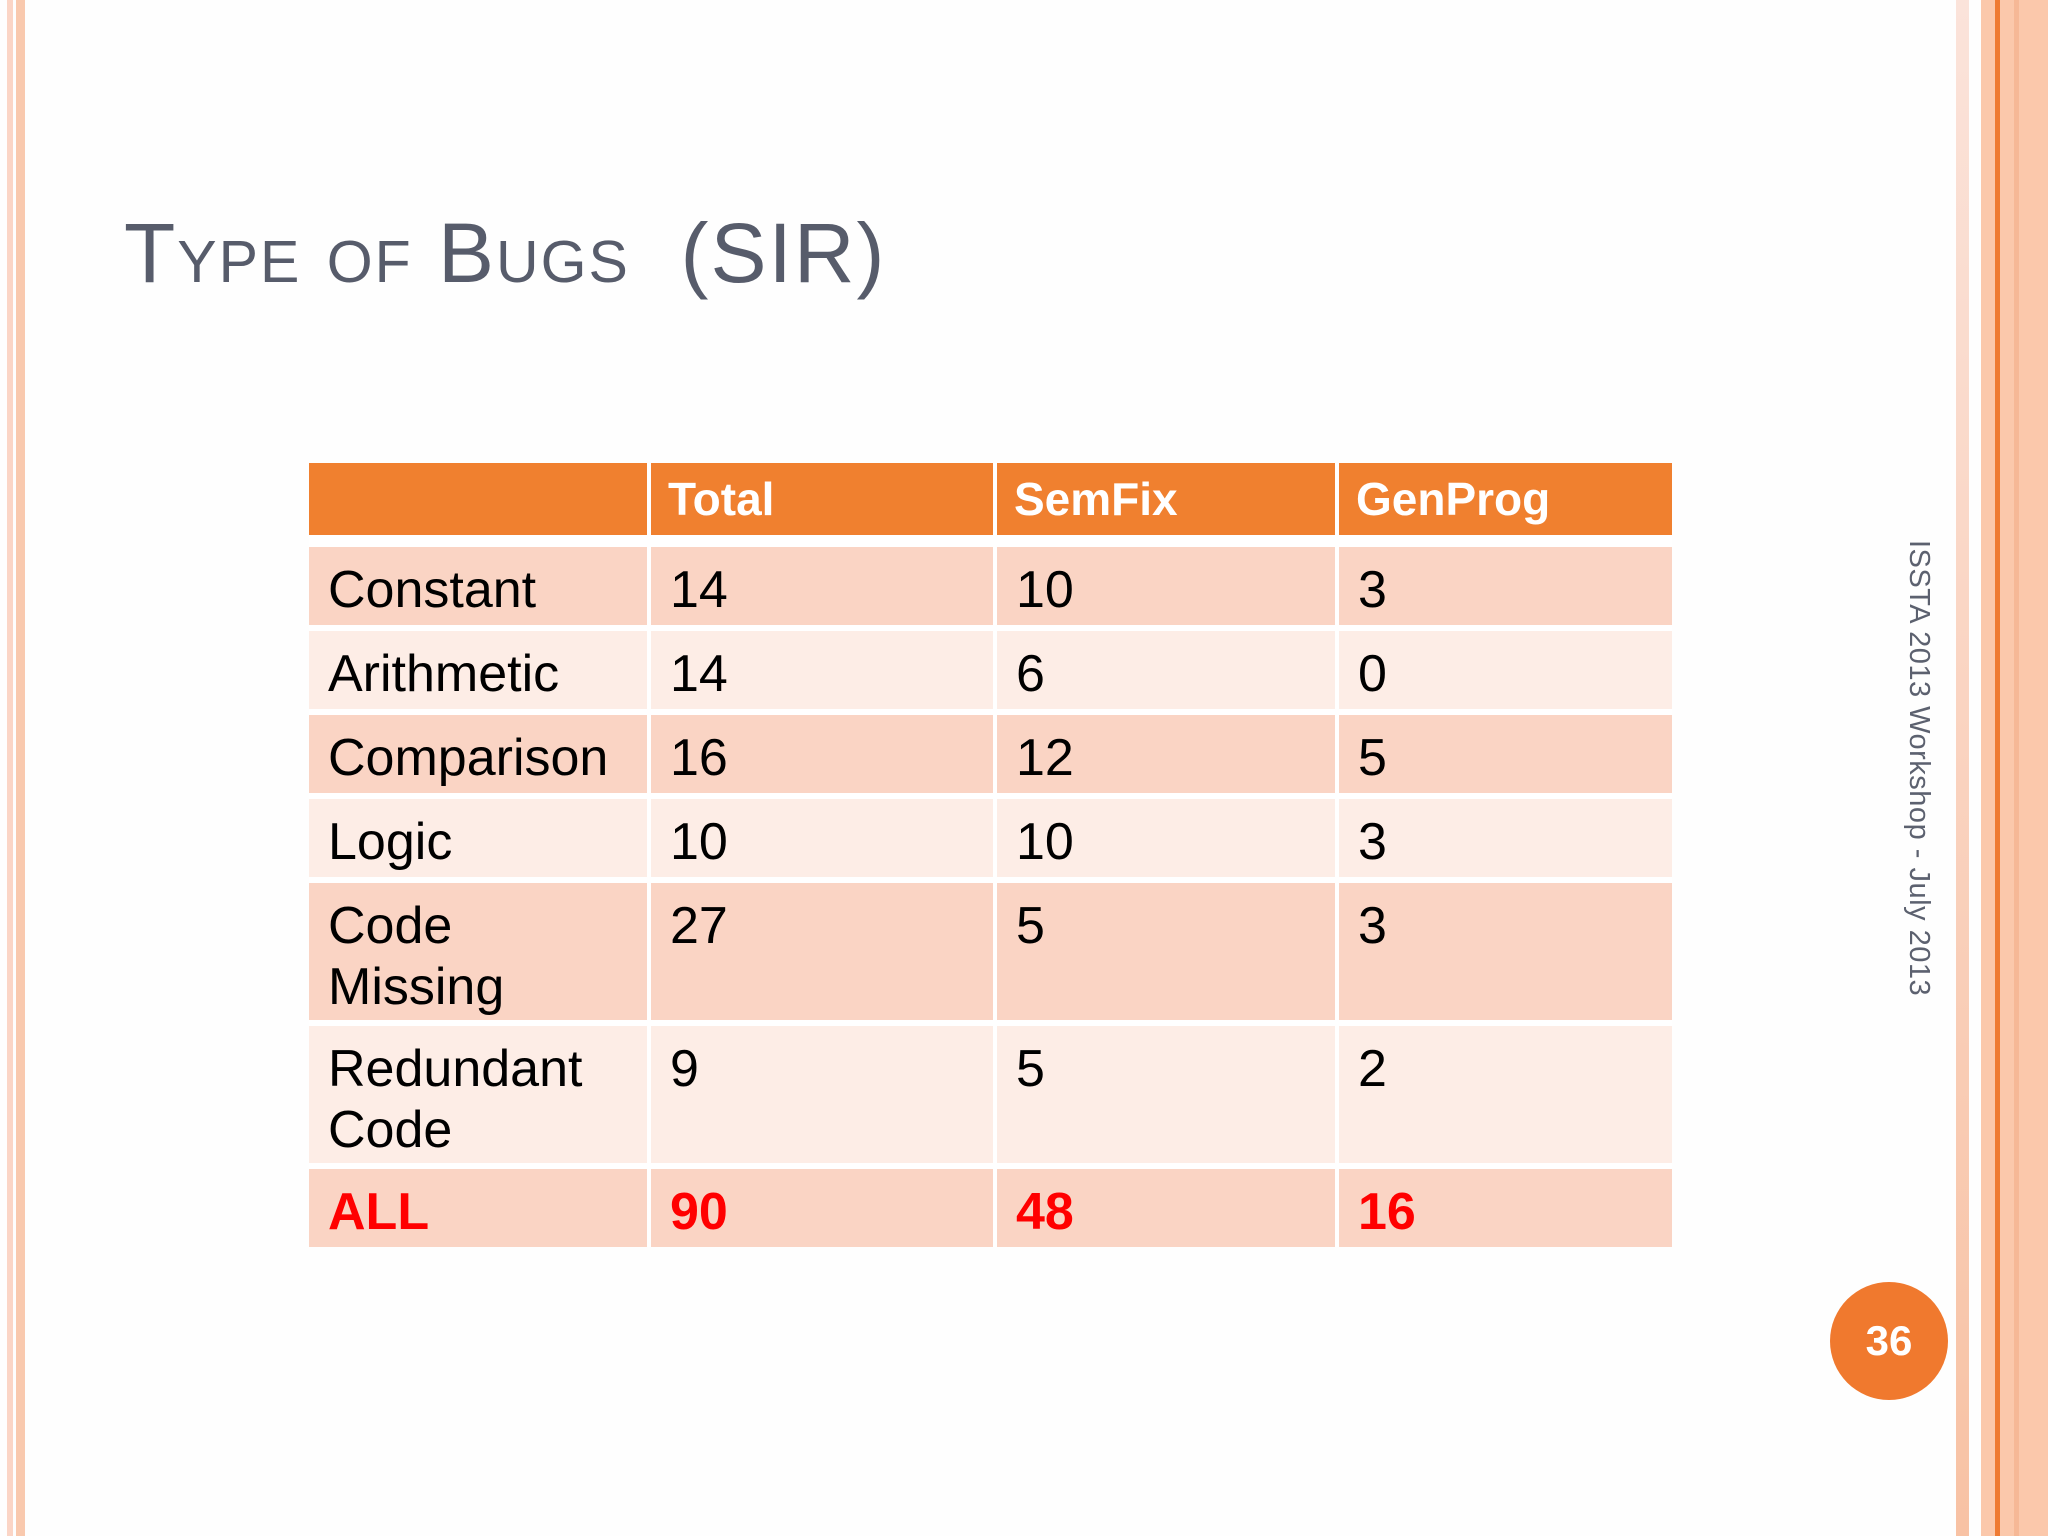 The image size is (2048, 1536). I want to click on value-cell: 9, so click(824, 1097).